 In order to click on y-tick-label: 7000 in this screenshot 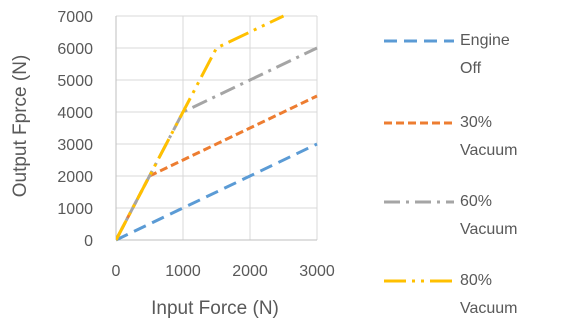, I will do `click(75, 17)`.